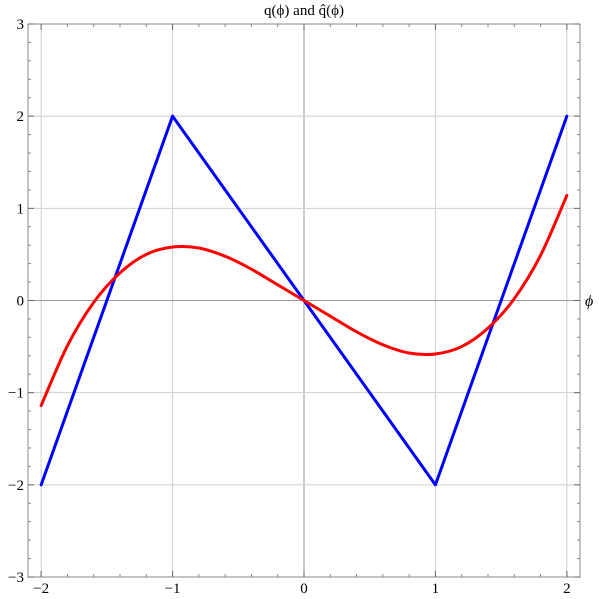  Describe the element at coordinates (21, 209) in the screenshot. I see `y-tick-label-4: 1` at that location.